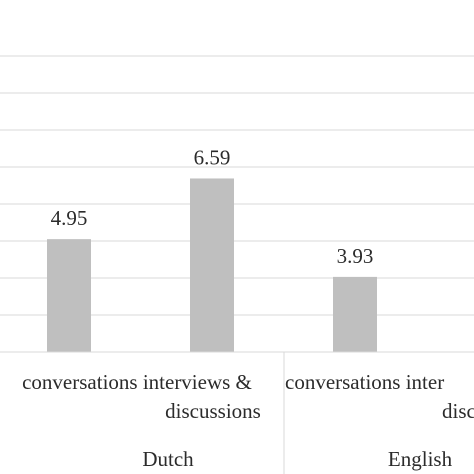 The width and height of the screenshot is (474, 474). Describe the element at coordinates (137, 382) in the screenshot. I see `category-label-dutch-line1: conversations interviews &` at that location.